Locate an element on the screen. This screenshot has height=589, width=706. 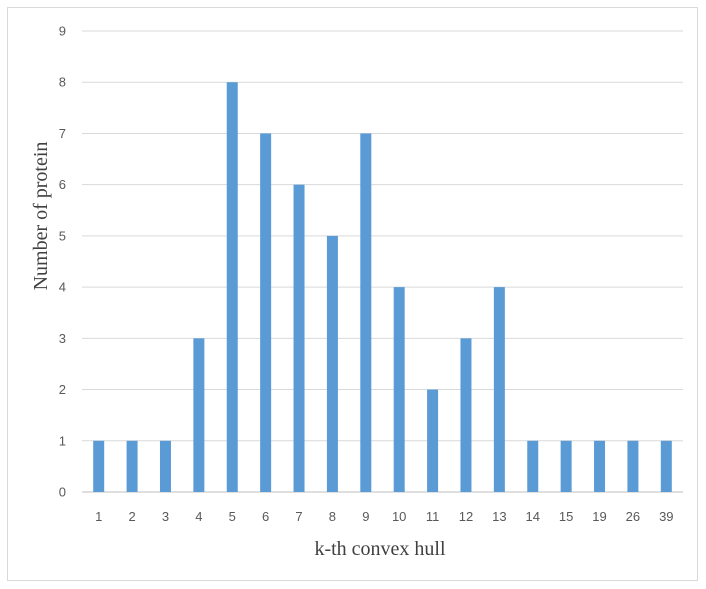
x-tick-label: 10 is located at coordinates (399, 516).